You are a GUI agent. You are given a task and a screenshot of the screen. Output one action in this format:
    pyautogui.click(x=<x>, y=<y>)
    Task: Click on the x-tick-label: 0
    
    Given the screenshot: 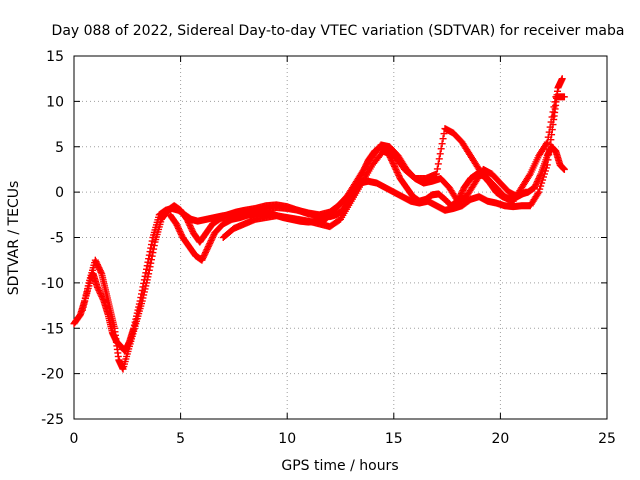 What is the action you would take?
    pyautogui.click(x=74, y=439)
    